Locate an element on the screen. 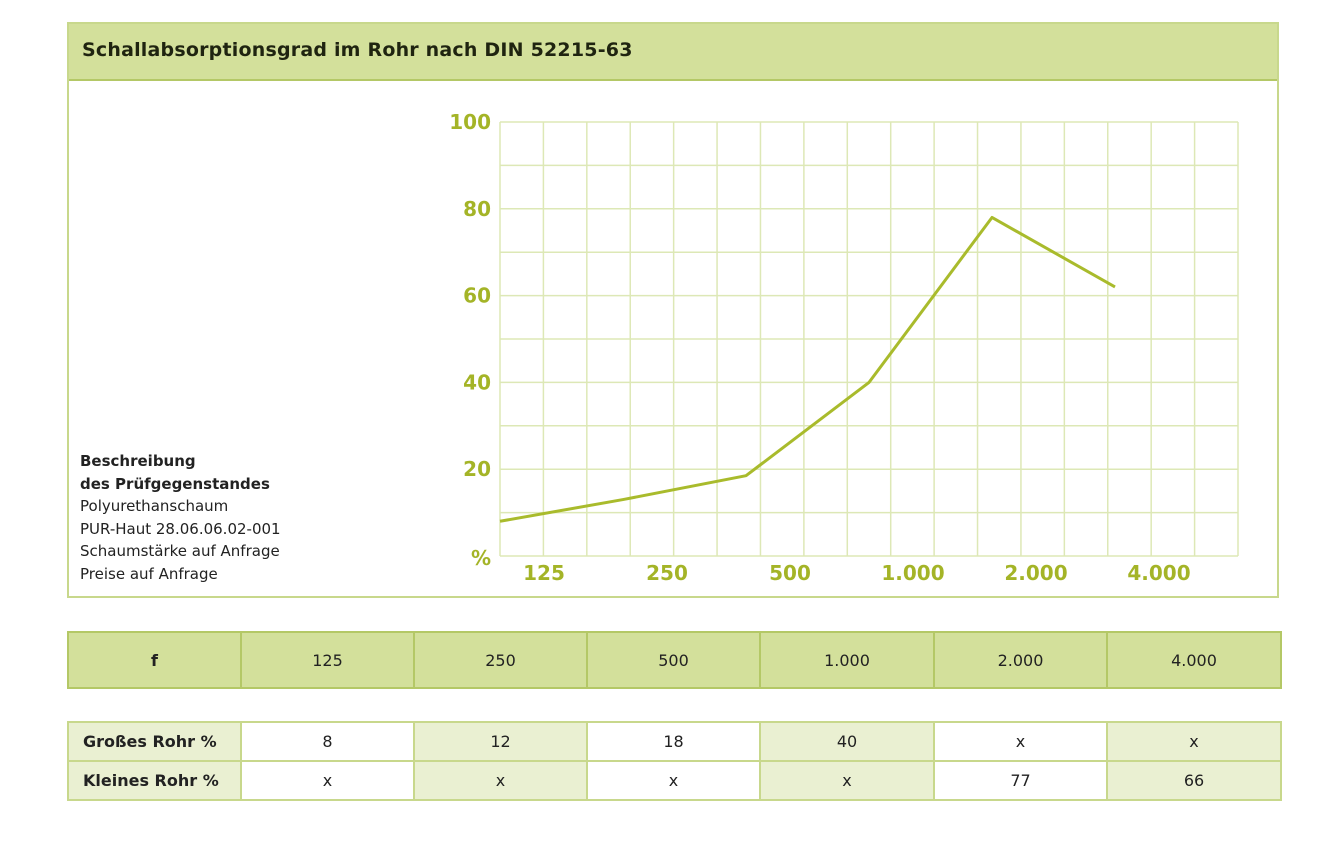  table-row: Großes Rohr % 8 12 18 40 x x is located at coordinates (674, 741).